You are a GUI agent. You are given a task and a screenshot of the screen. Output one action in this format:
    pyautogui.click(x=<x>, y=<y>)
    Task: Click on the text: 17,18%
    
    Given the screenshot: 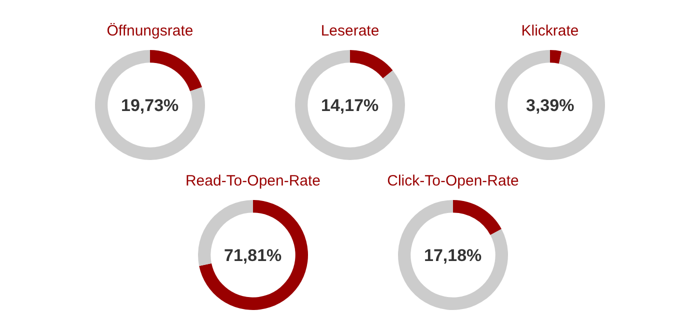 What is the action you would take?
    pyautogui.click(x=453, y=255)
    